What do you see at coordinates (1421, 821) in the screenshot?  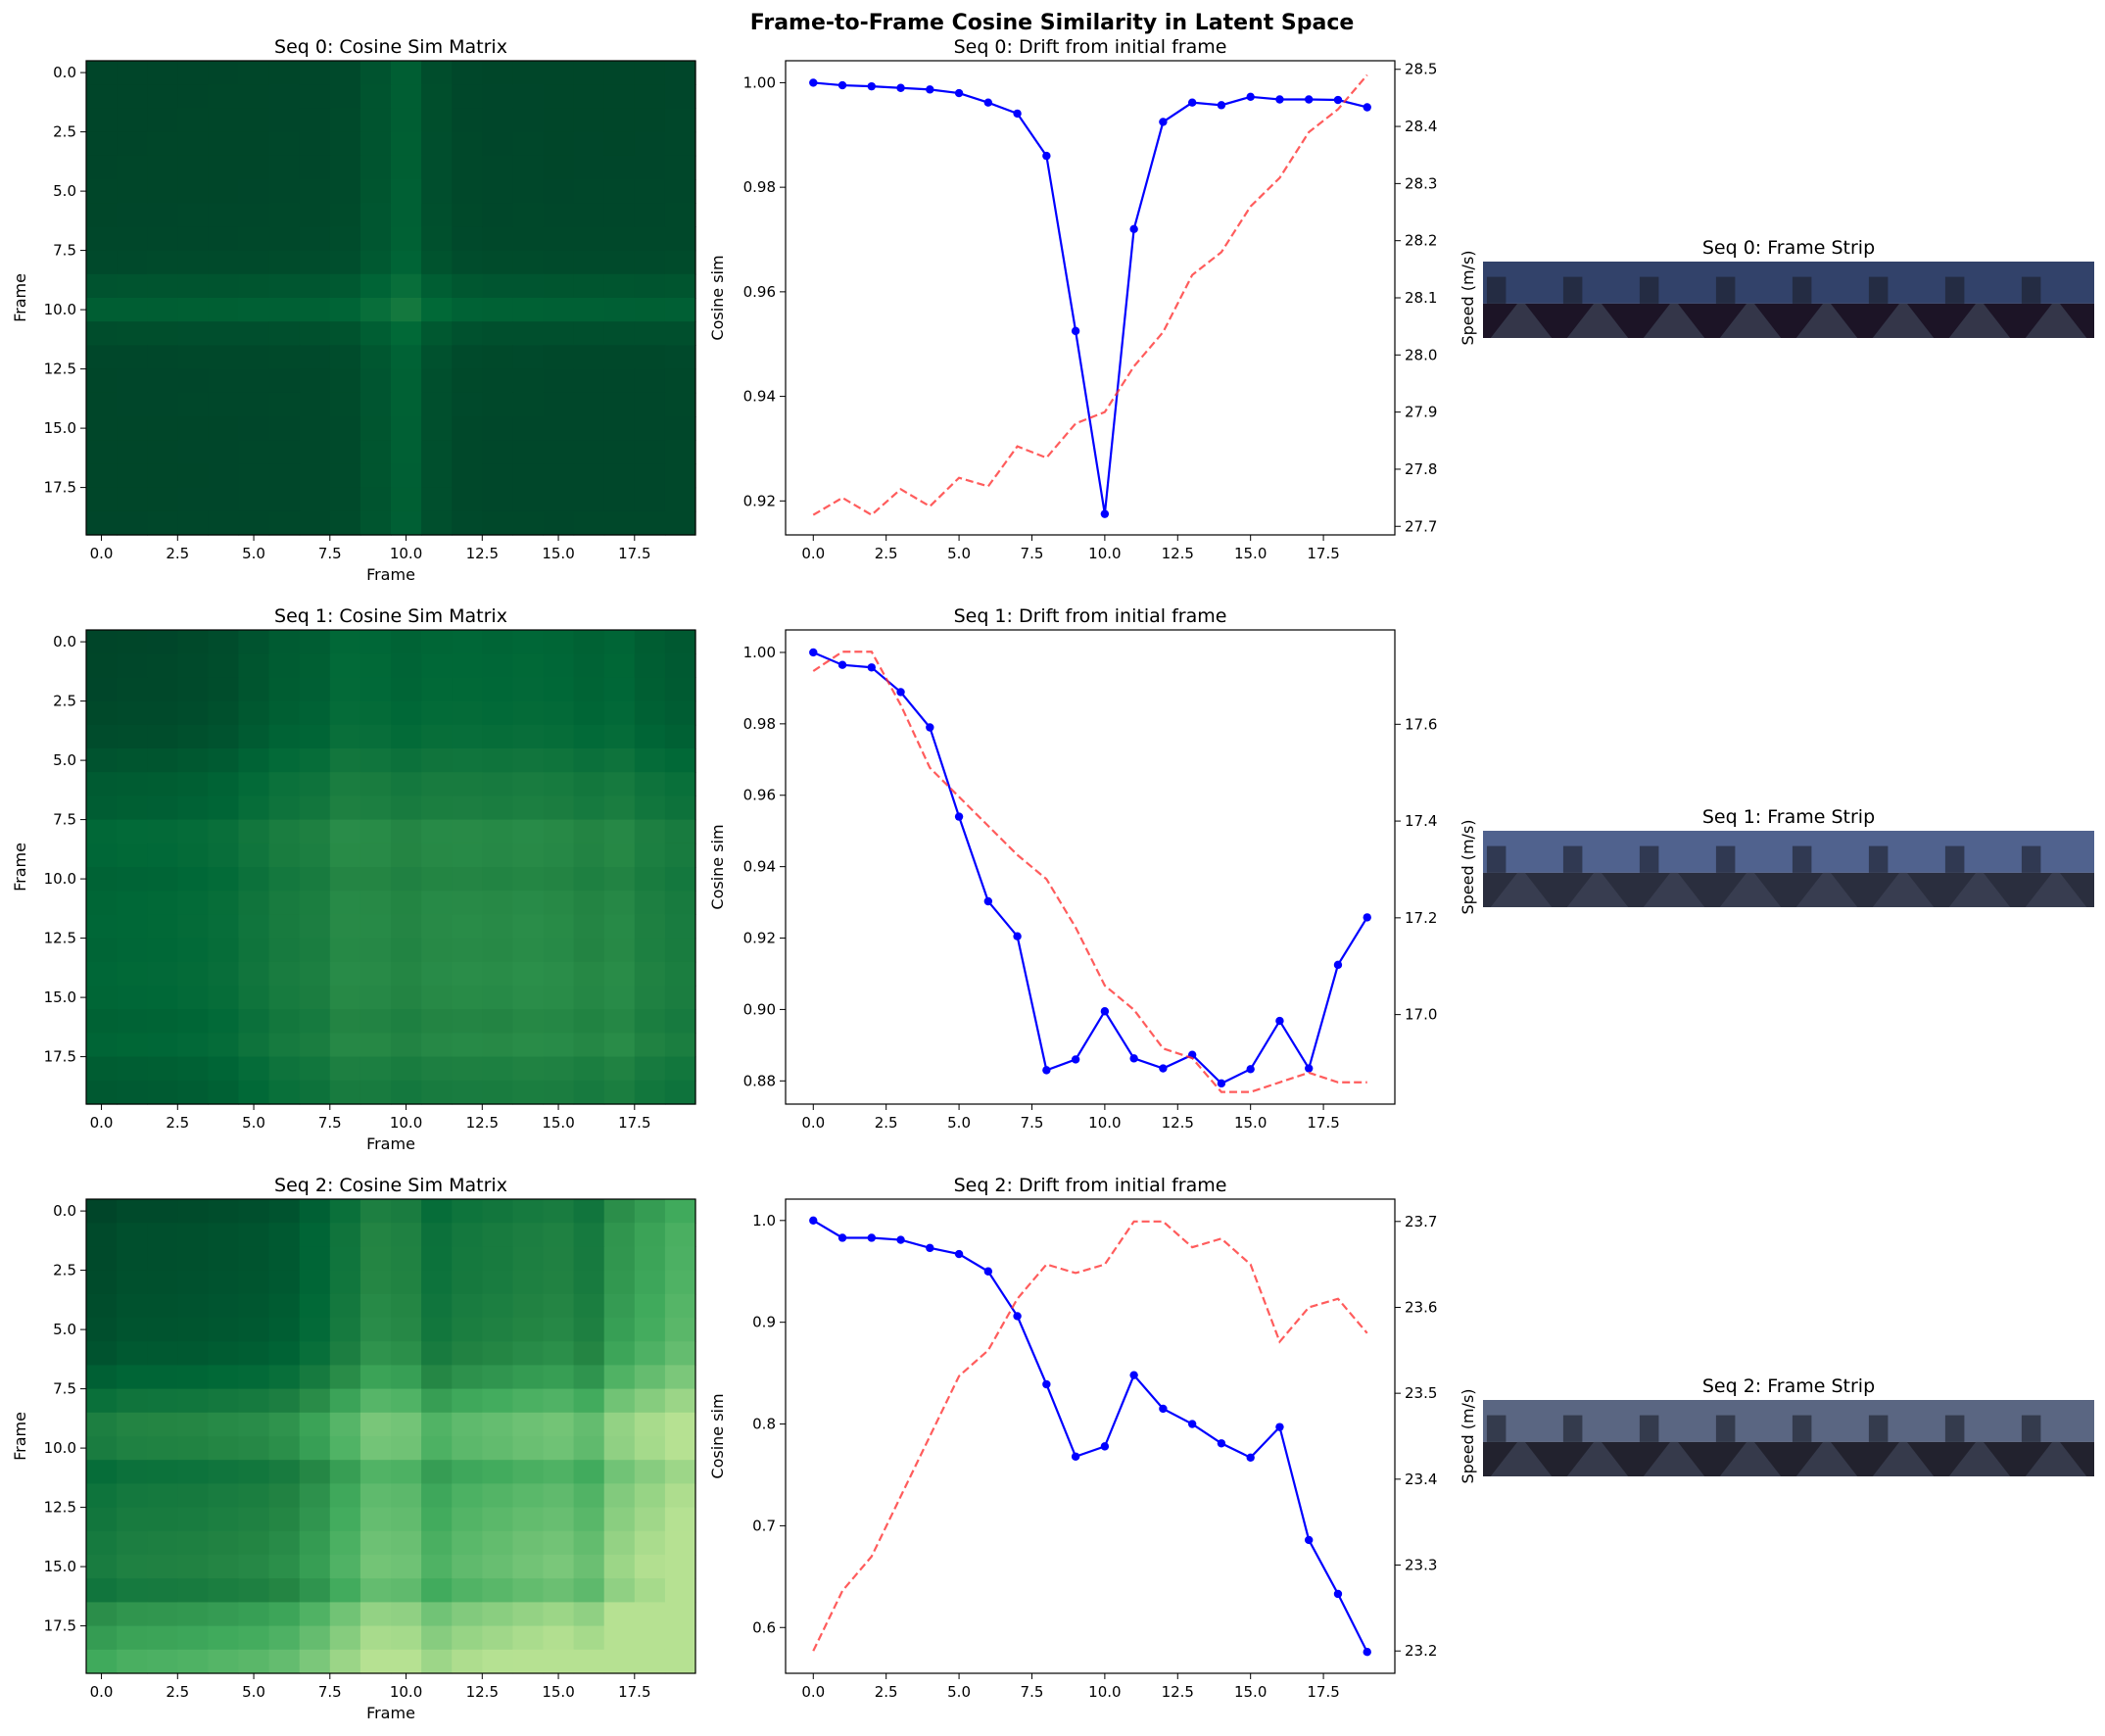 I see `y2-tick-label: 17.4` at bounding box center [1421, 821].